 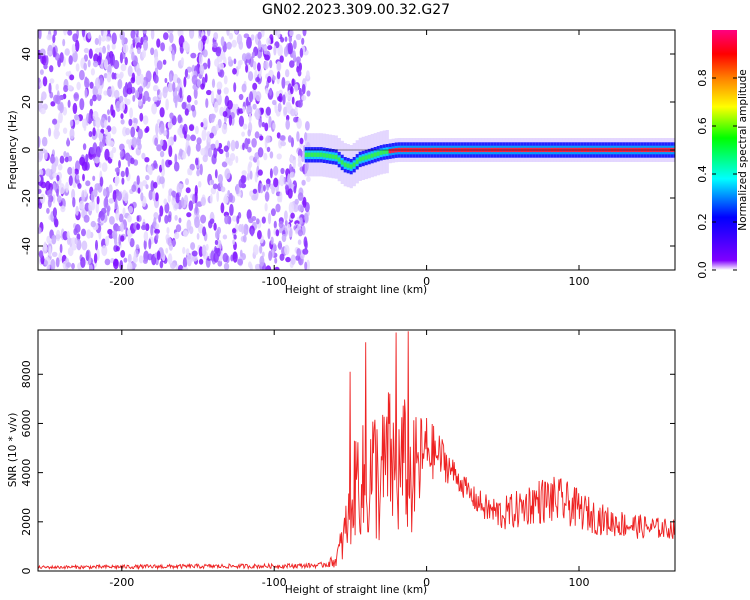 I want to click on colorbar-tick-label: 0.2, so click(x=702, y=222).